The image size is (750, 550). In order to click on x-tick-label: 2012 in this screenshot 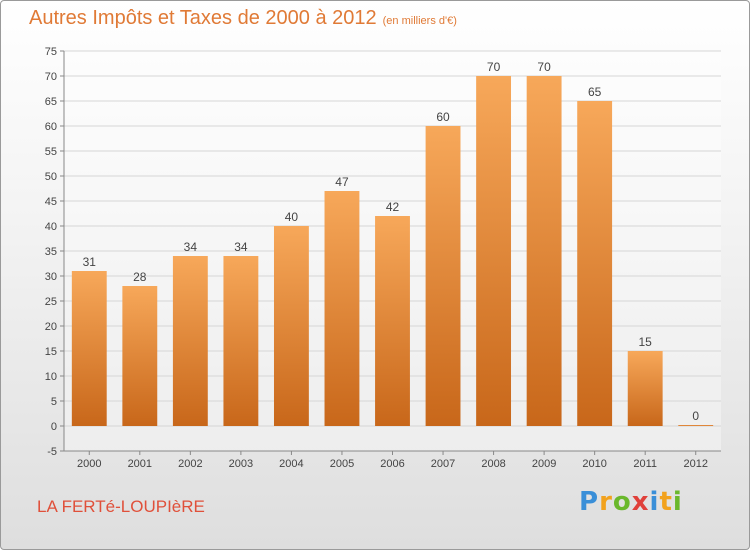, I will do `click(695, 464)`.